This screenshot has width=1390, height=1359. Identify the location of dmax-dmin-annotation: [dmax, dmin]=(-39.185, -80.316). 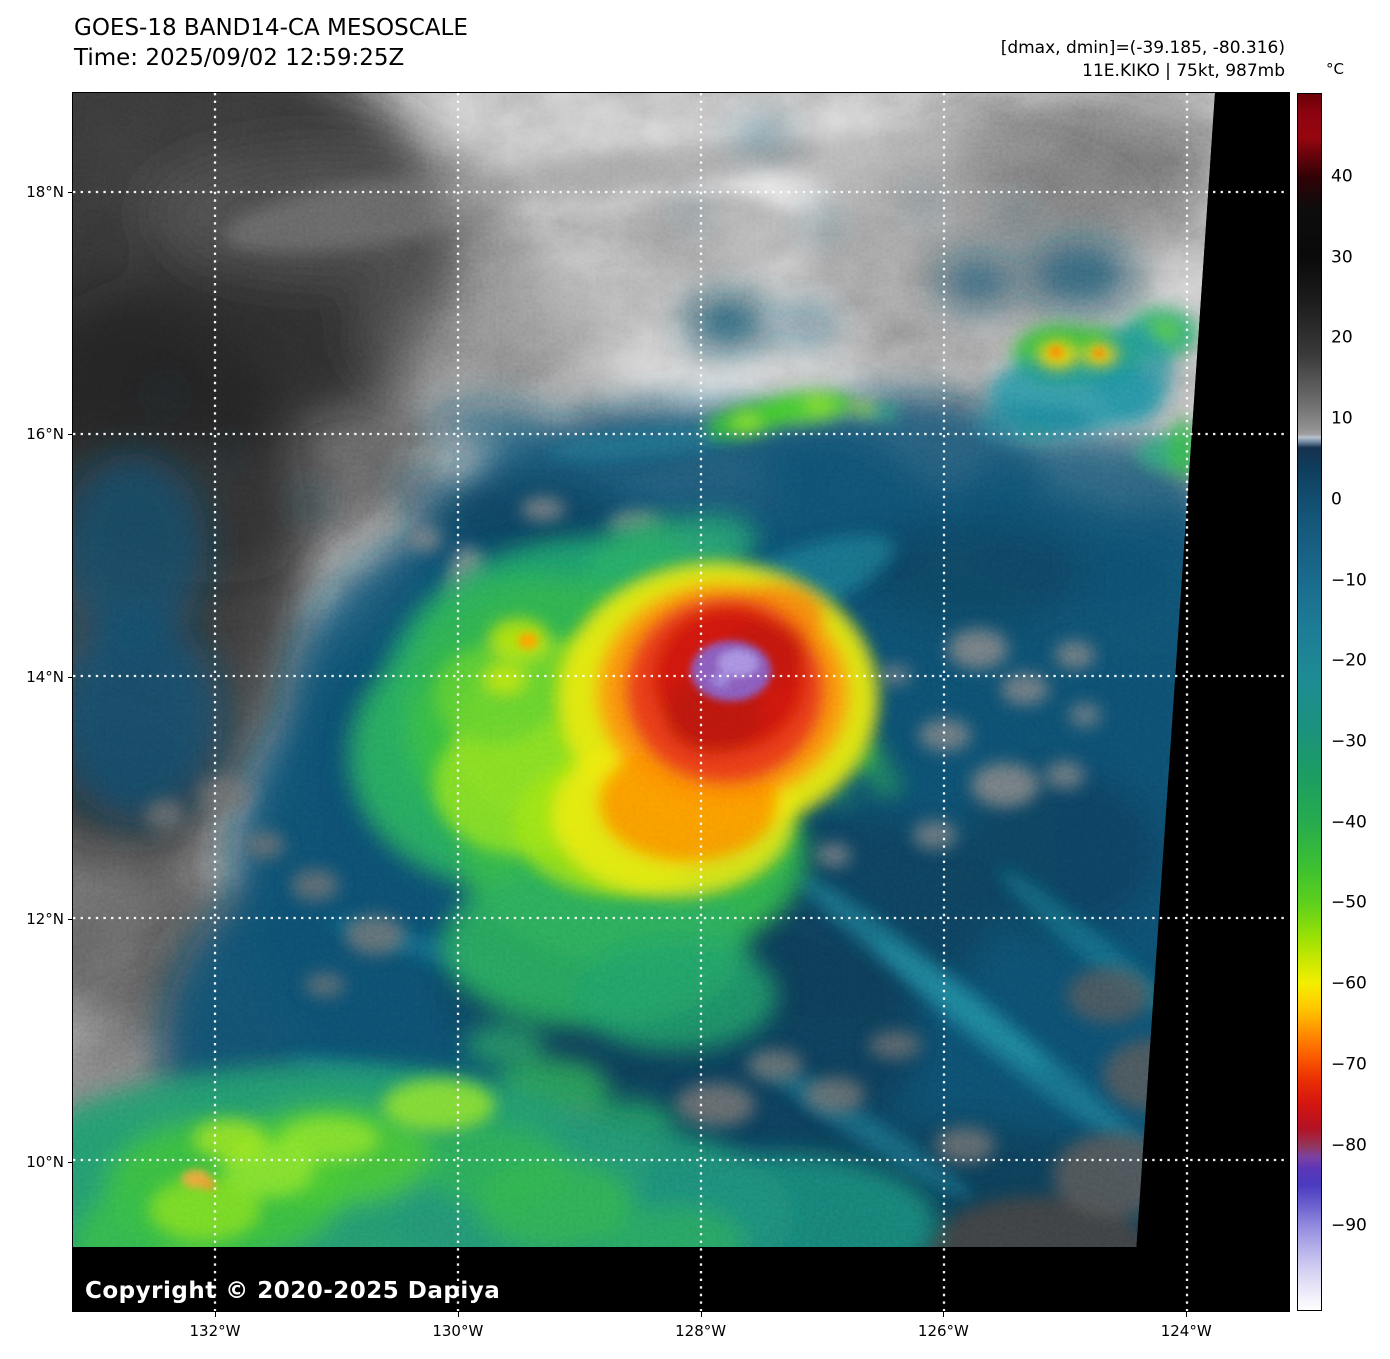
(1142, 48).